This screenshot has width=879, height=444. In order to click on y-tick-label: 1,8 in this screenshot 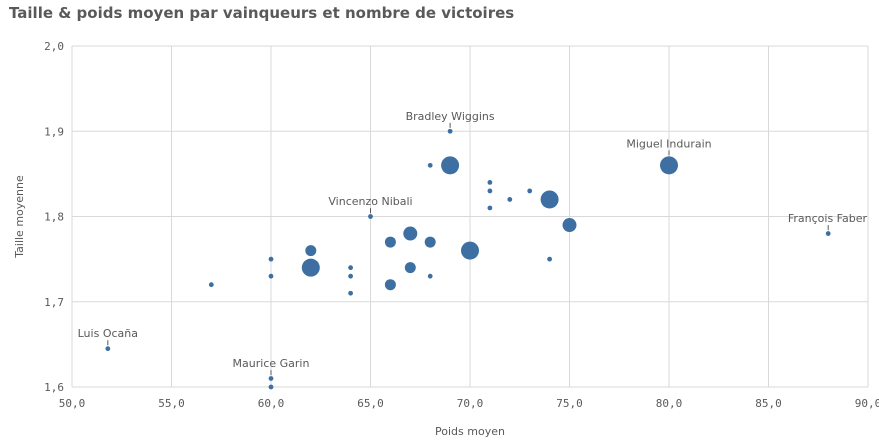, I will do `click(54, 217)`.